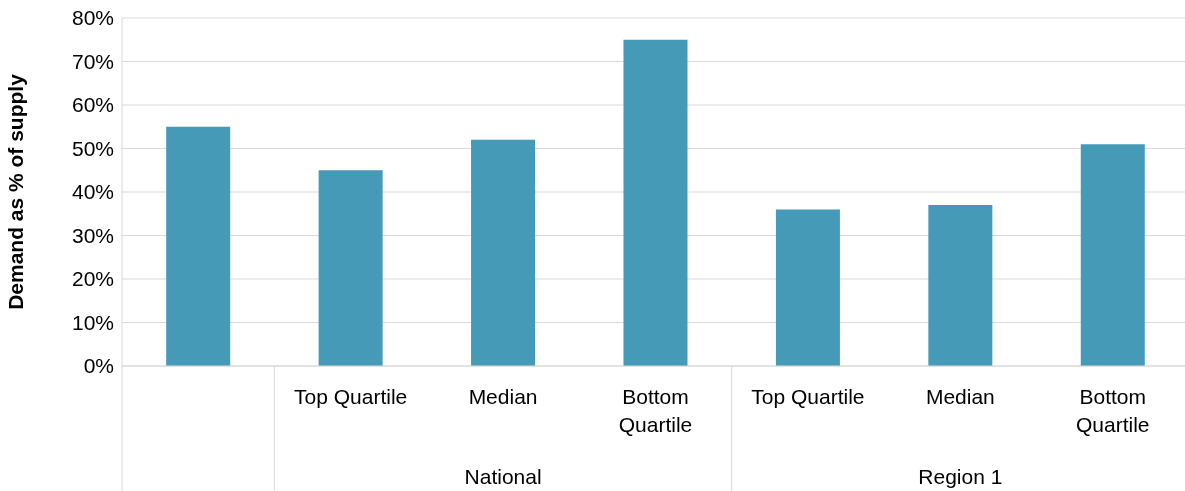 This screenshot has height=491, width=1185. What do you see at coordinates (98, 366) in the screenshot?
I see `y-tick-label: 0%` at bounding box center [98, 366].